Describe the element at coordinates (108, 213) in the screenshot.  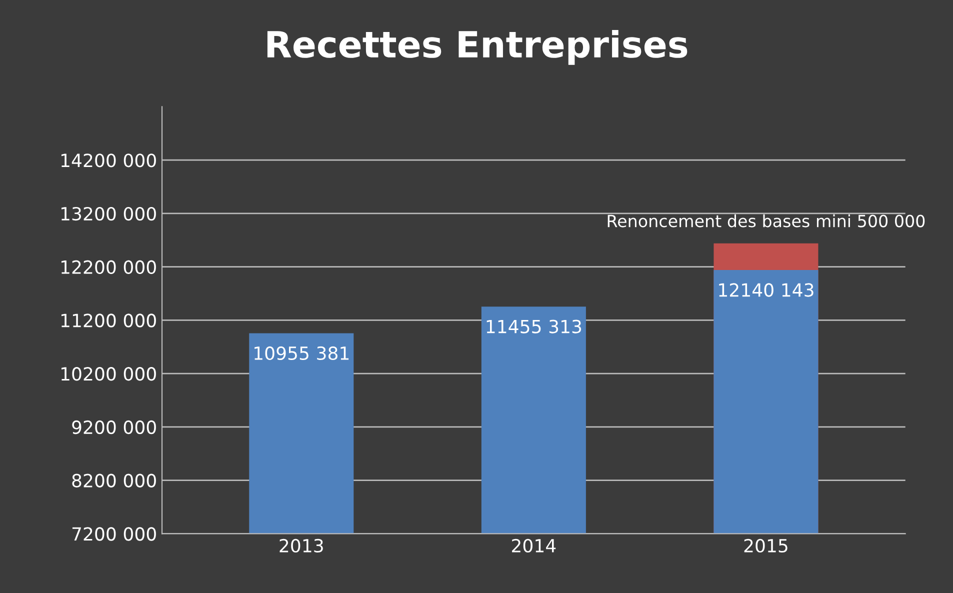
I see `y-tick-label: 13200 000` at that location.